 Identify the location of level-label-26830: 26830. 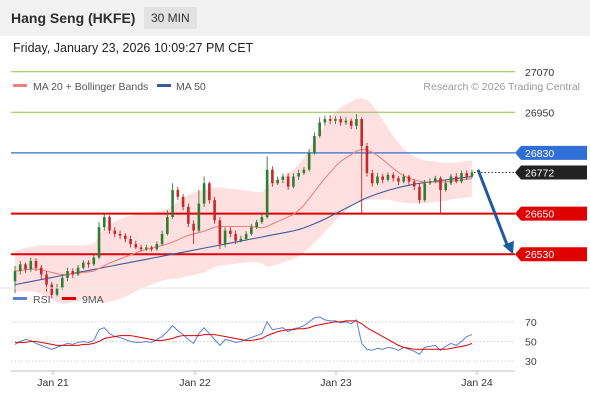
(539, 154).